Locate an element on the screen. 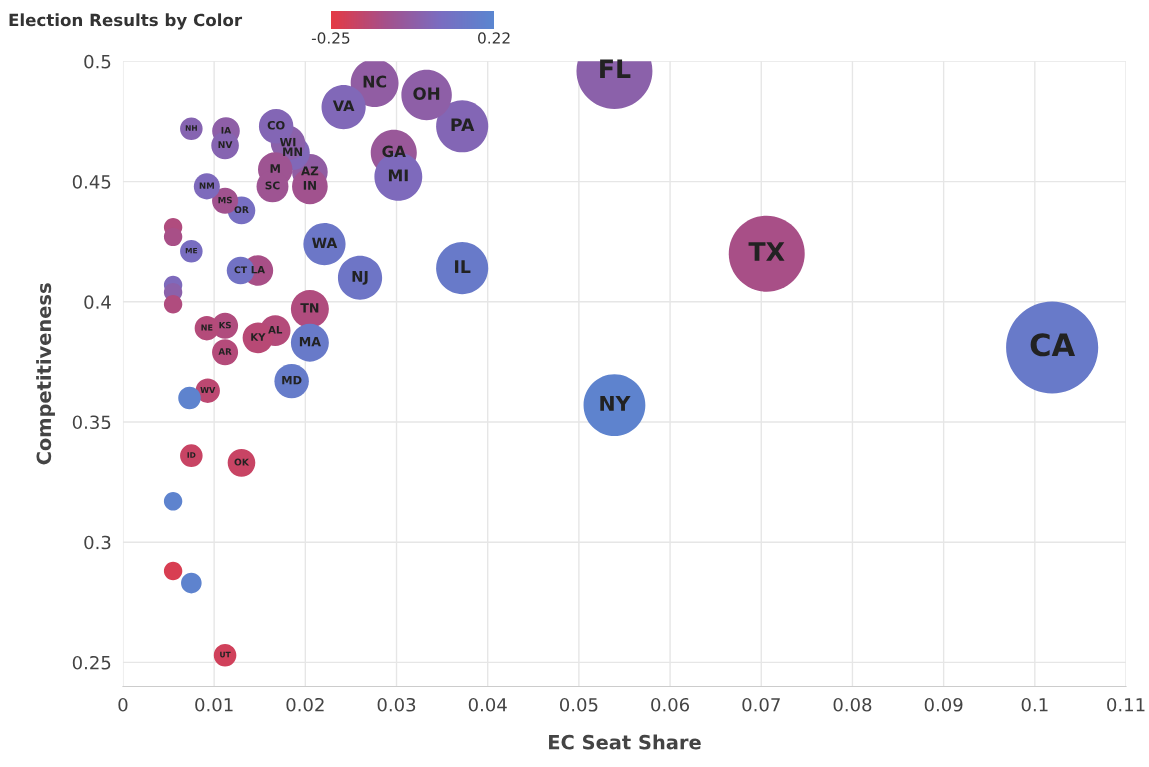 This screenshot has height=767, width=1149. annotation: IL is located at coordinates (463, 266).